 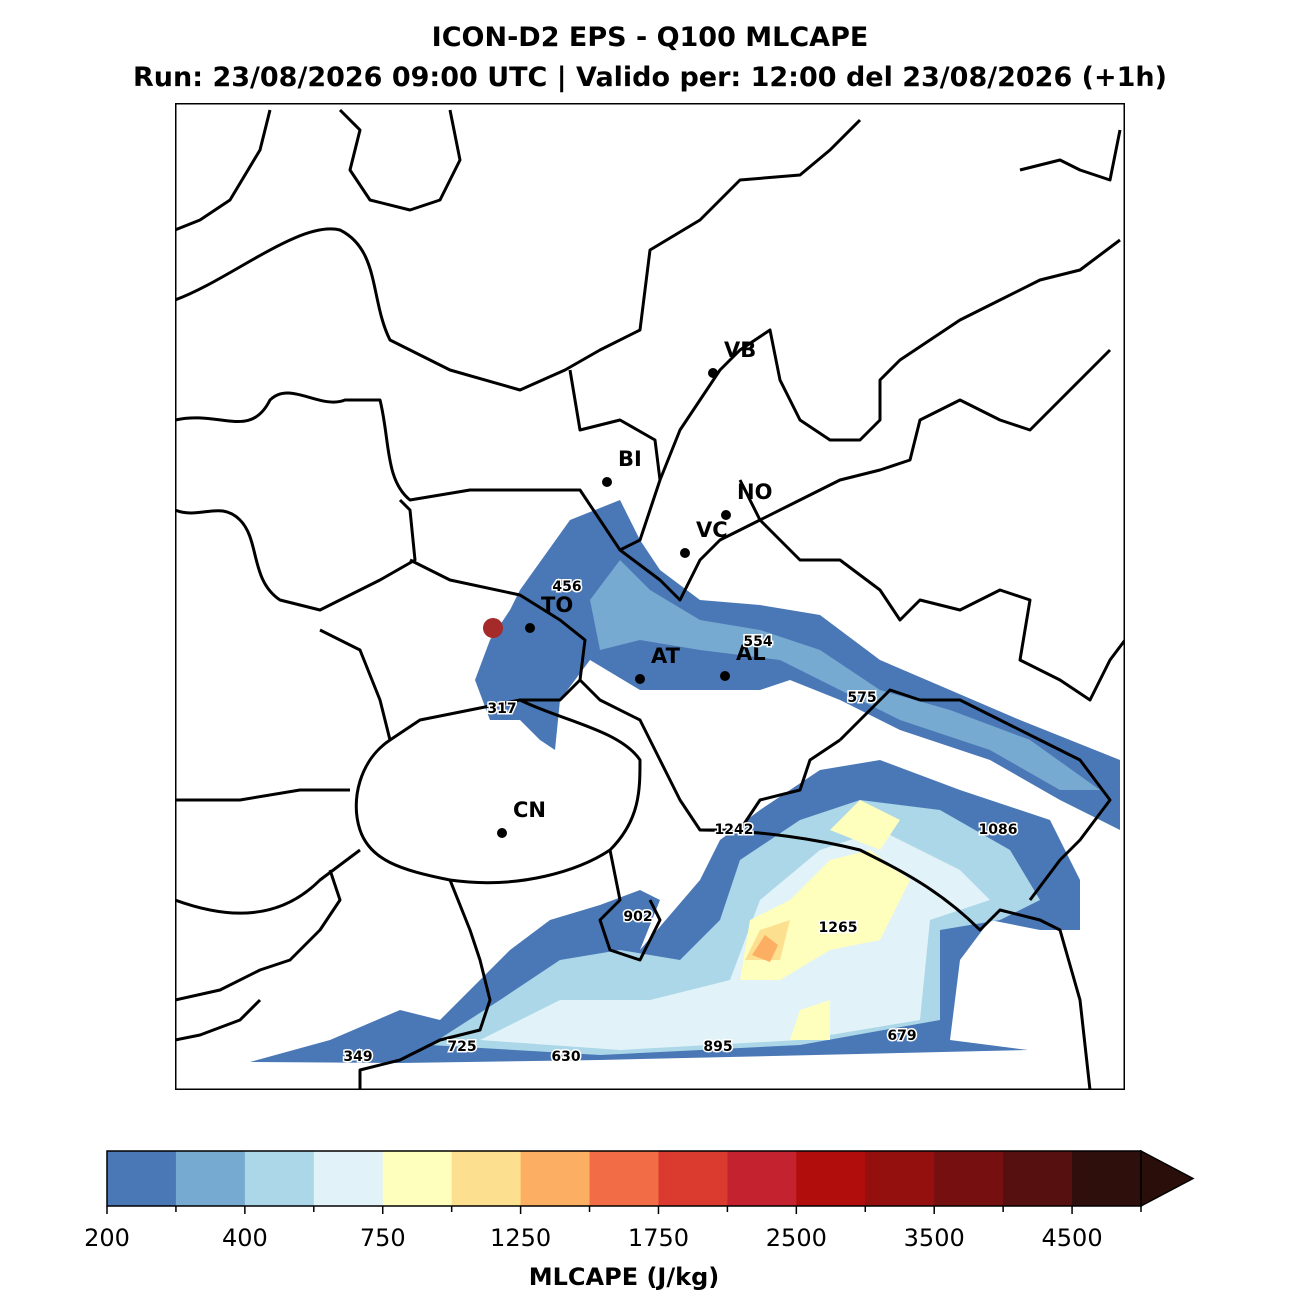 I want to click on city-label: AL, so click(x=751, y=653).